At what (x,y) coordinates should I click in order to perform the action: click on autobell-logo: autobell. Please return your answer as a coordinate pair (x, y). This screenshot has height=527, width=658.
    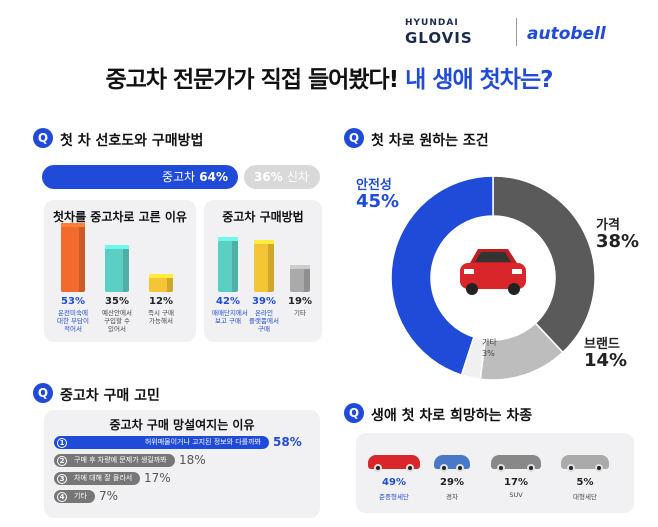
    Looking at the image, I should click on (566, 34).